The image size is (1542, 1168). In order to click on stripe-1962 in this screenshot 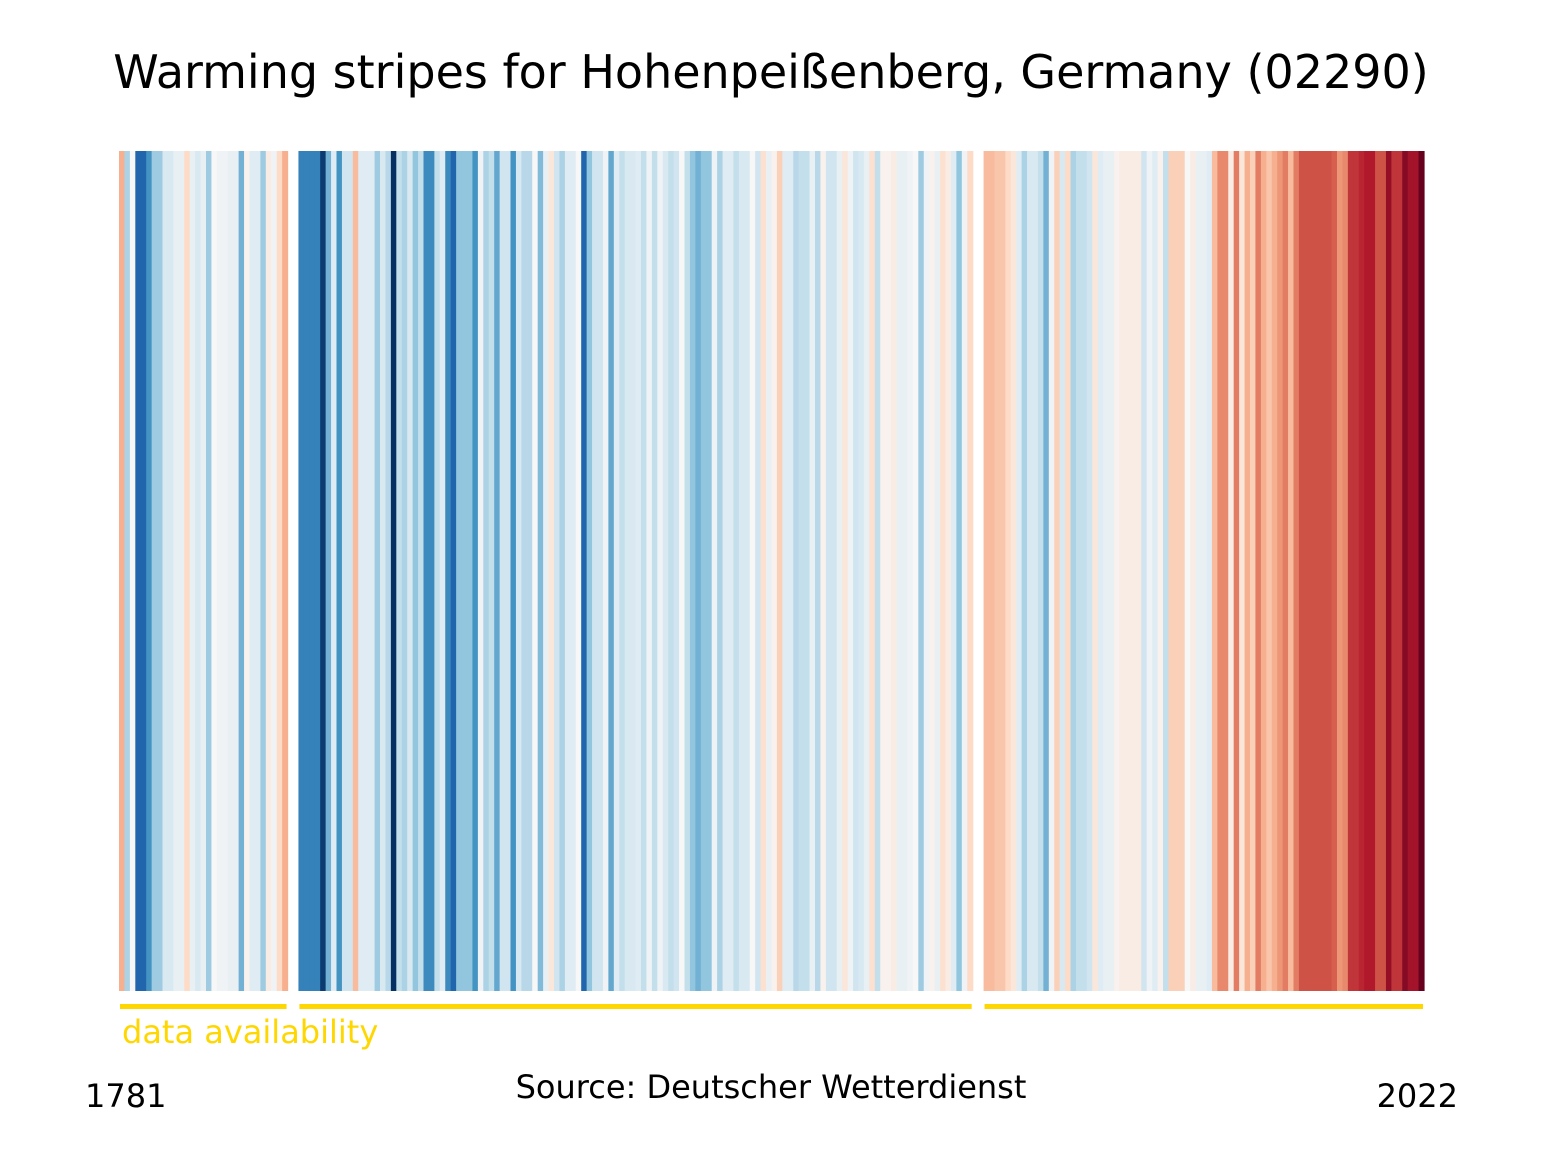, I will do `click(1106, 571)`.